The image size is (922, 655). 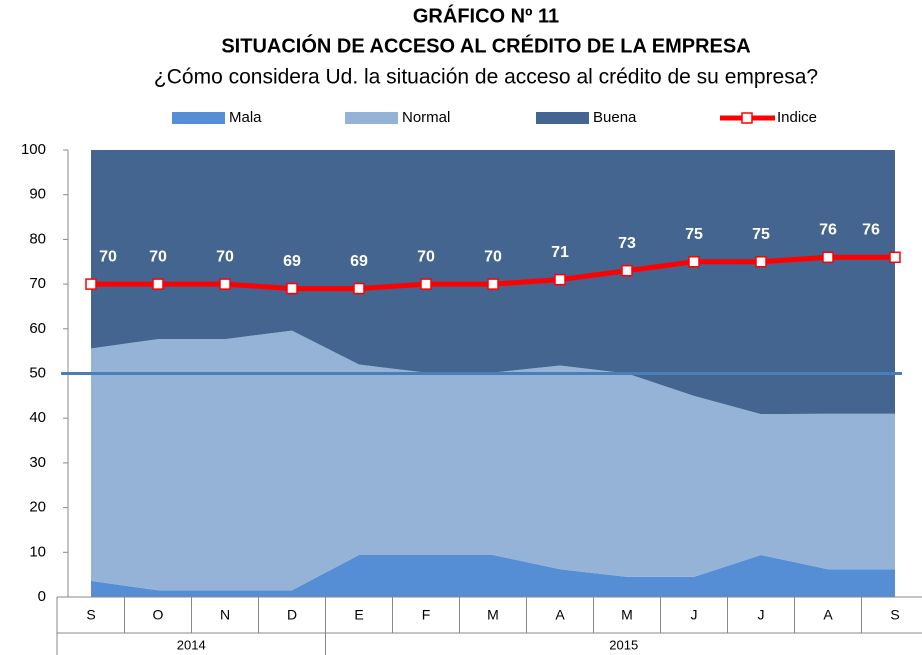 What do you see at coordinates (615, 117) in the screenshot?
I see `legend-label: Buena` at bounding box center [615, 117].